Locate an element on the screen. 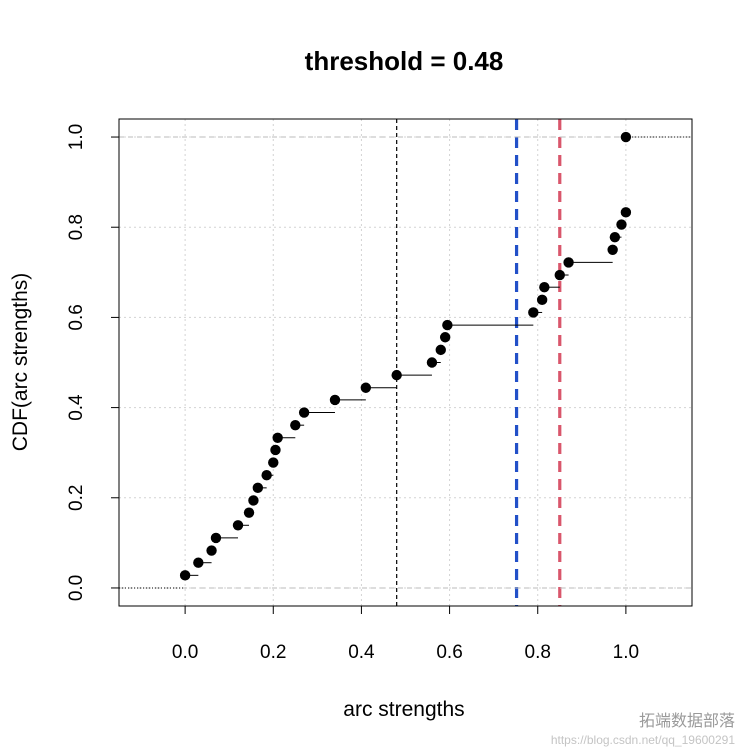 The width and height of the screenshot is (753, 753). x-tick-label-4: 0.8 is located at coordinates (538, 652).